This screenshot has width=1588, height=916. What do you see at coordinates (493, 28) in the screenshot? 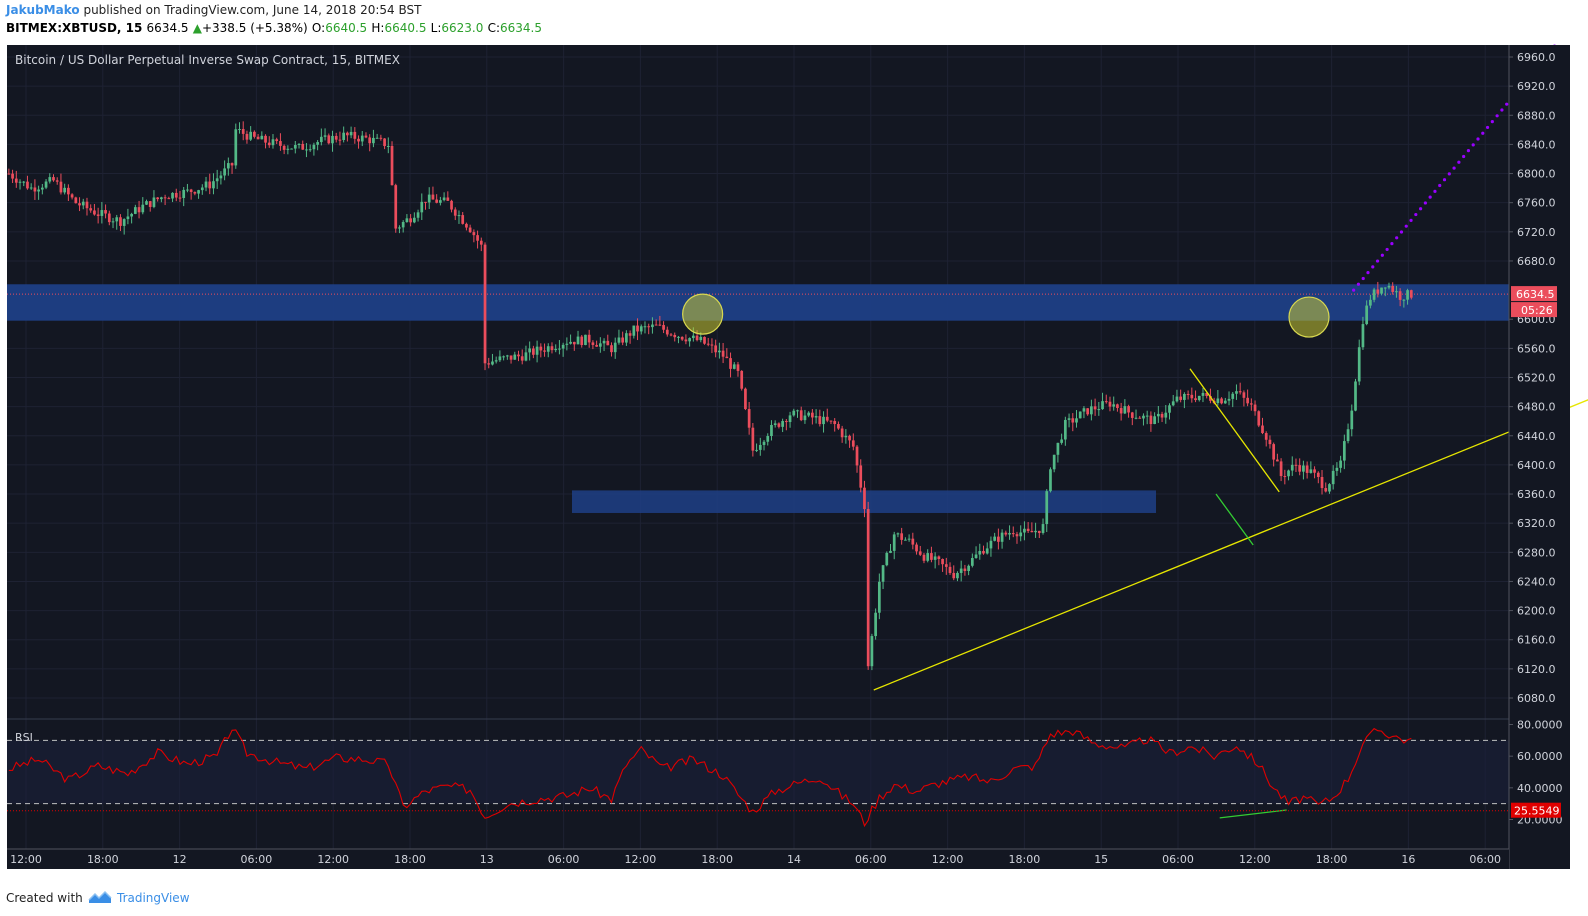
I see `ohlc-c-label: C:` at bounding box center [493, 28].